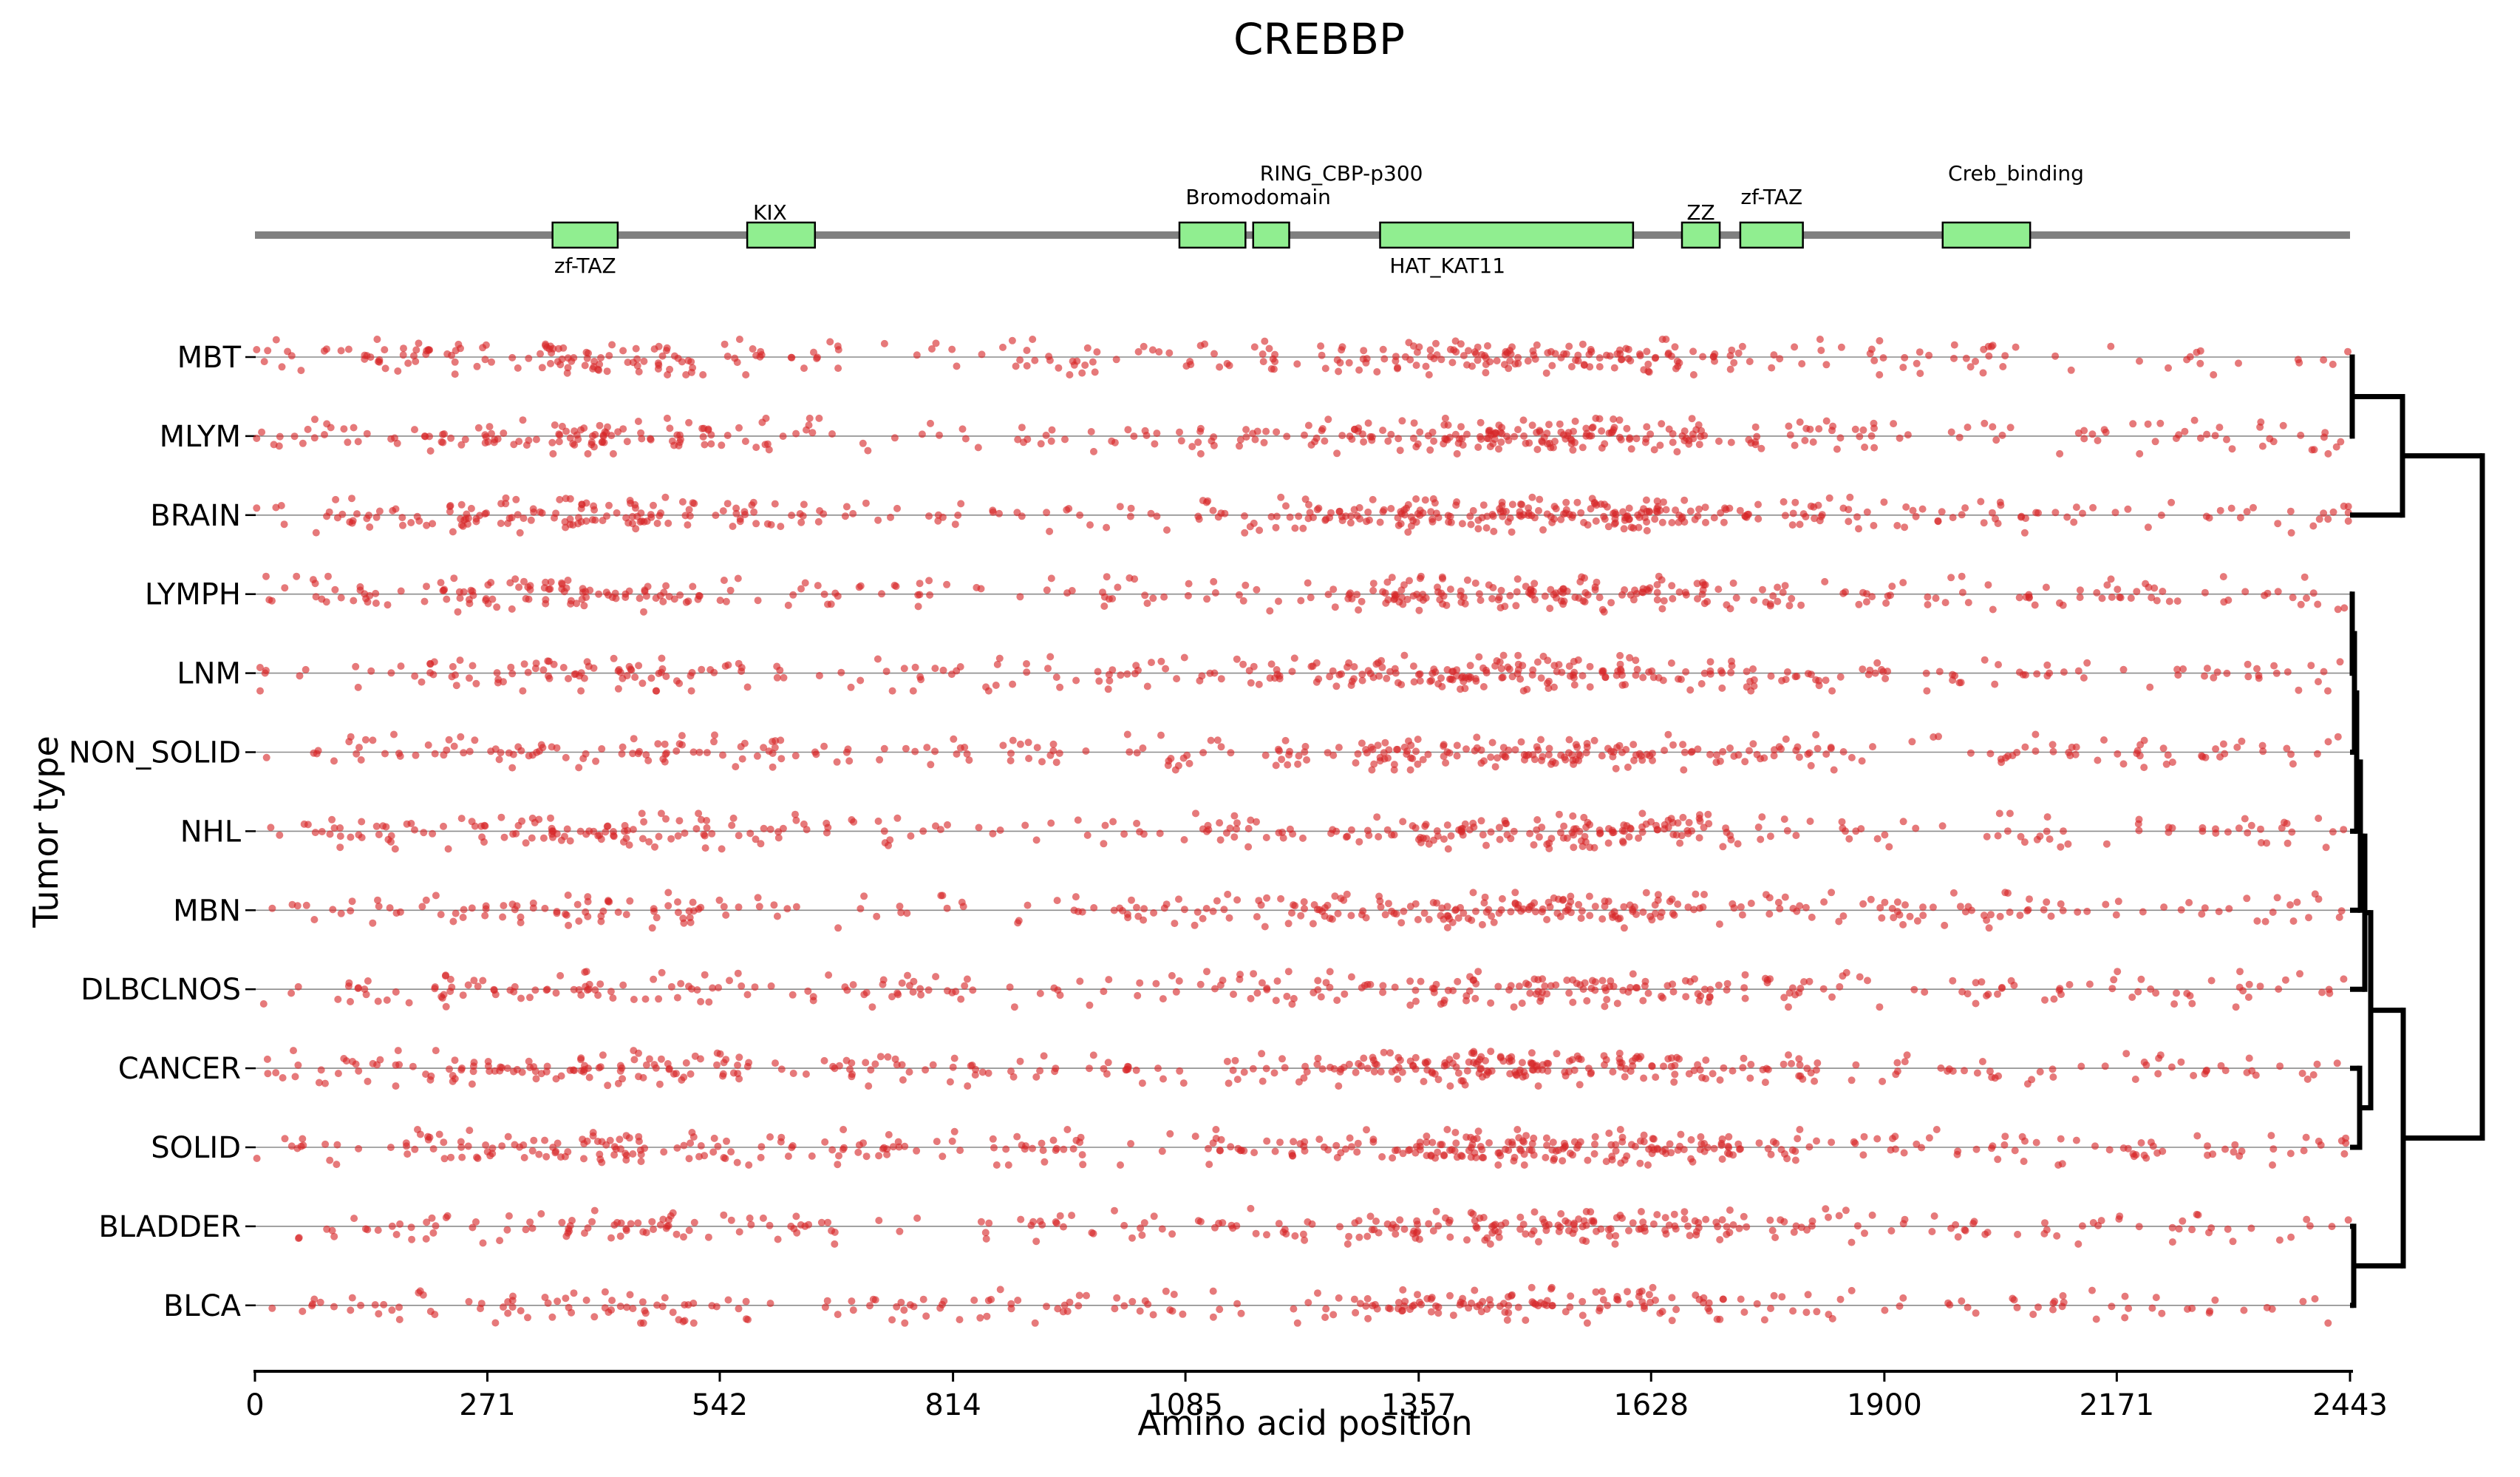  I want to click on row-label-LYMPH: LYMPH, so click(193, 595).